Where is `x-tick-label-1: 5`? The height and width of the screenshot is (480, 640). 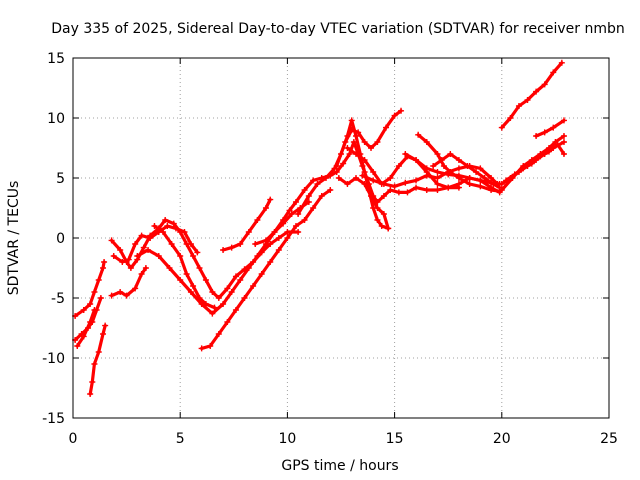
x-tick-label-1: 5 is located at coordinates (180, 439).